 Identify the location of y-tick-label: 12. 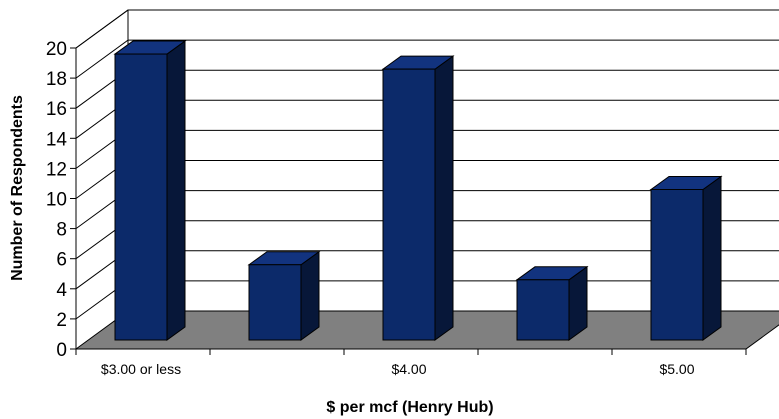
(56, 169).